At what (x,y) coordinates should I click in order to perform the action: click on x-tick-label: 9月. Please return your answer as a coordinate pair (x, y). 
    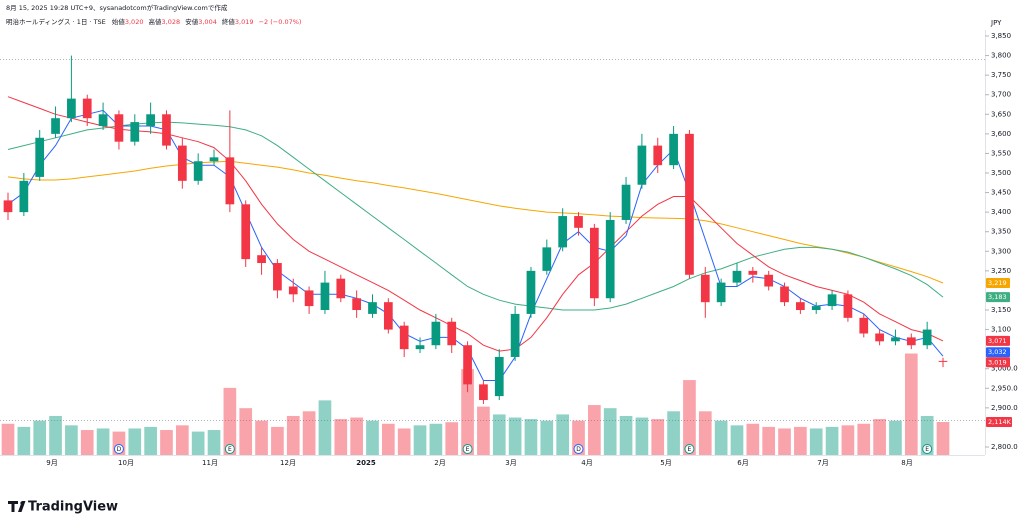
    Looking at the image, I should click on (51, 463).